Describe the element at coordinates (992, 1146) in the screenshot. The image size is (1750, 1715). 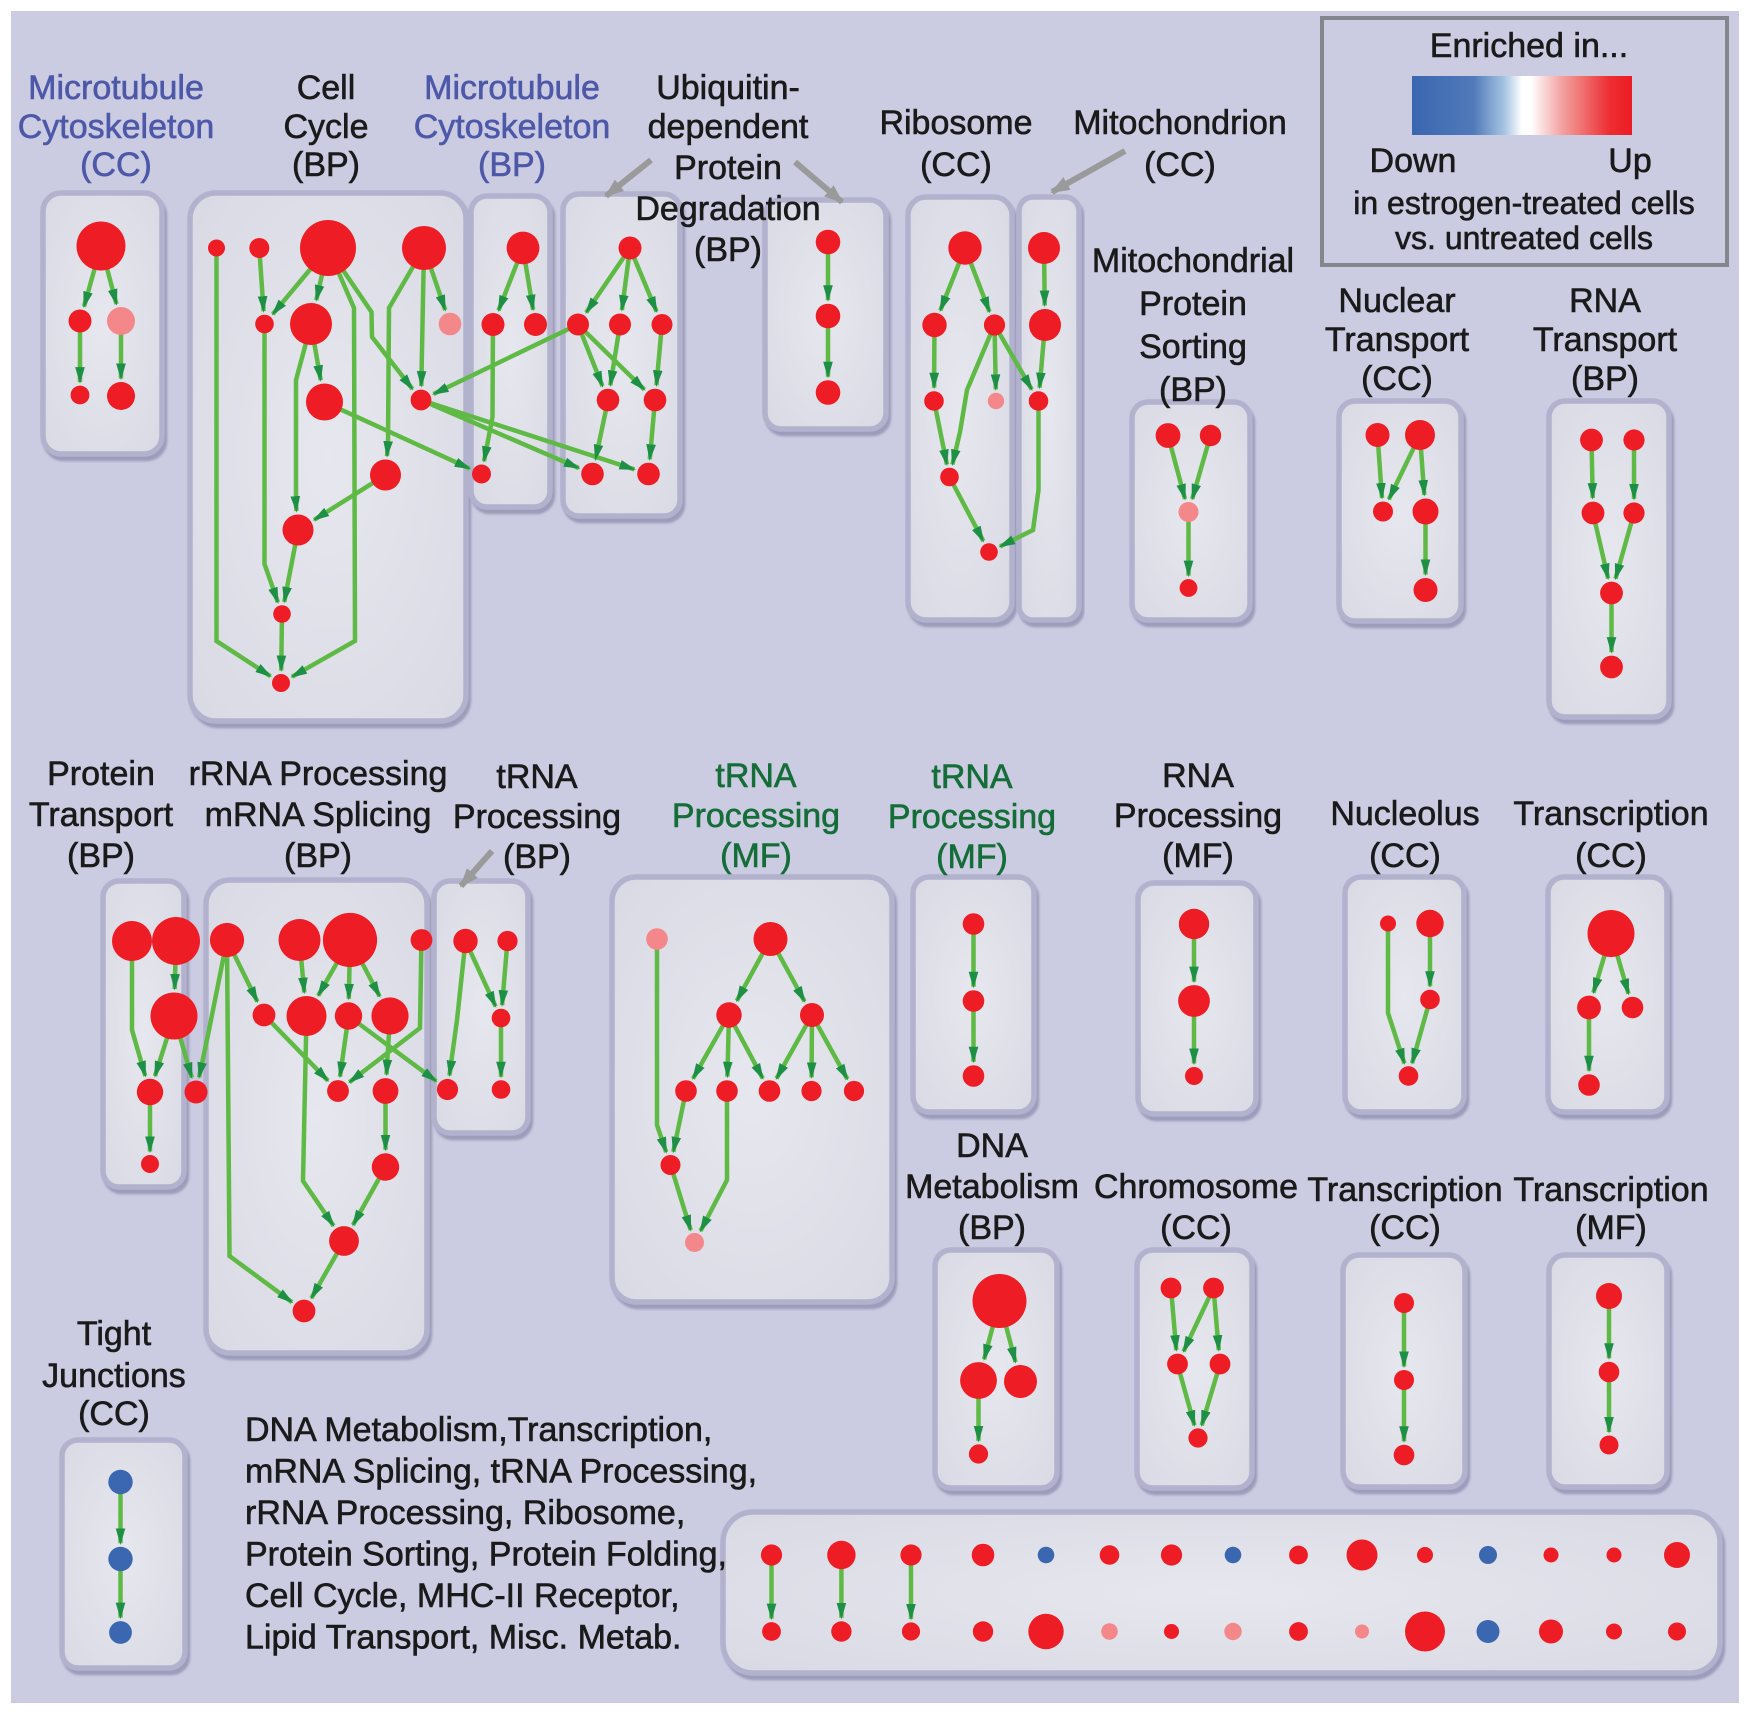
I see `svg-text: DNA` at that location.